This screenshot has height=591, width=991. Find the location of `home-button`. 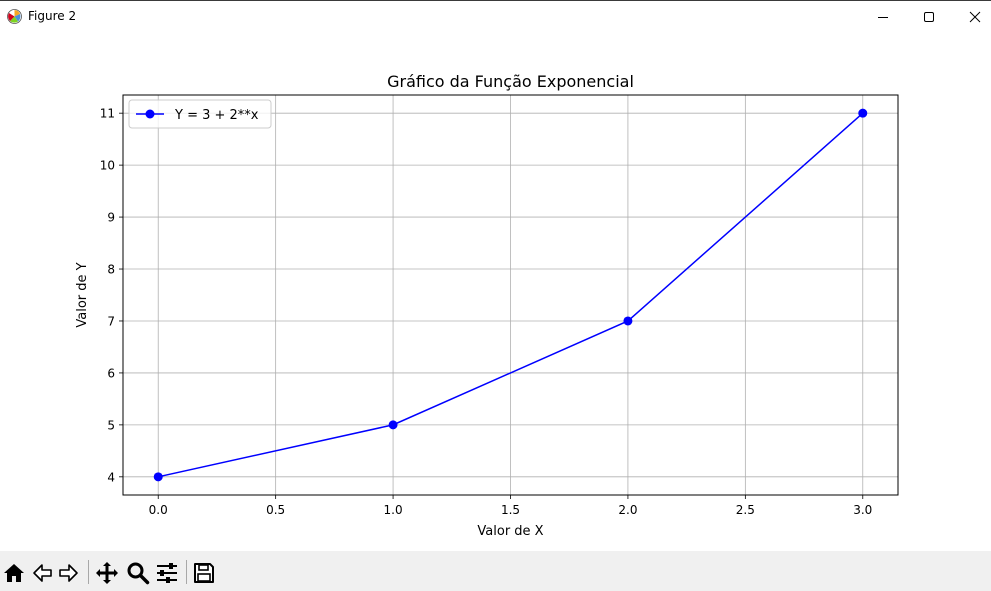

home-button is located at coordinates (14, 573).